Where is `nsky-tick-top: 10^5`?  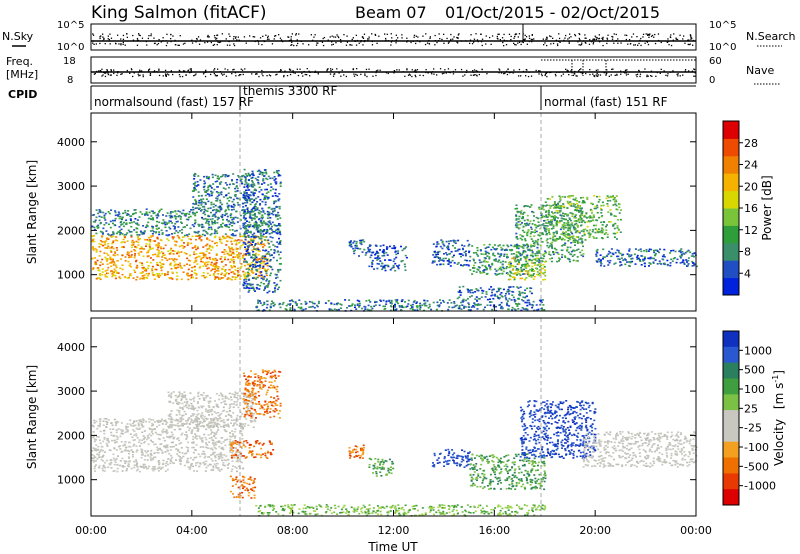 nsky-tick-top: 10^5 is located at coordinates (70, 25).